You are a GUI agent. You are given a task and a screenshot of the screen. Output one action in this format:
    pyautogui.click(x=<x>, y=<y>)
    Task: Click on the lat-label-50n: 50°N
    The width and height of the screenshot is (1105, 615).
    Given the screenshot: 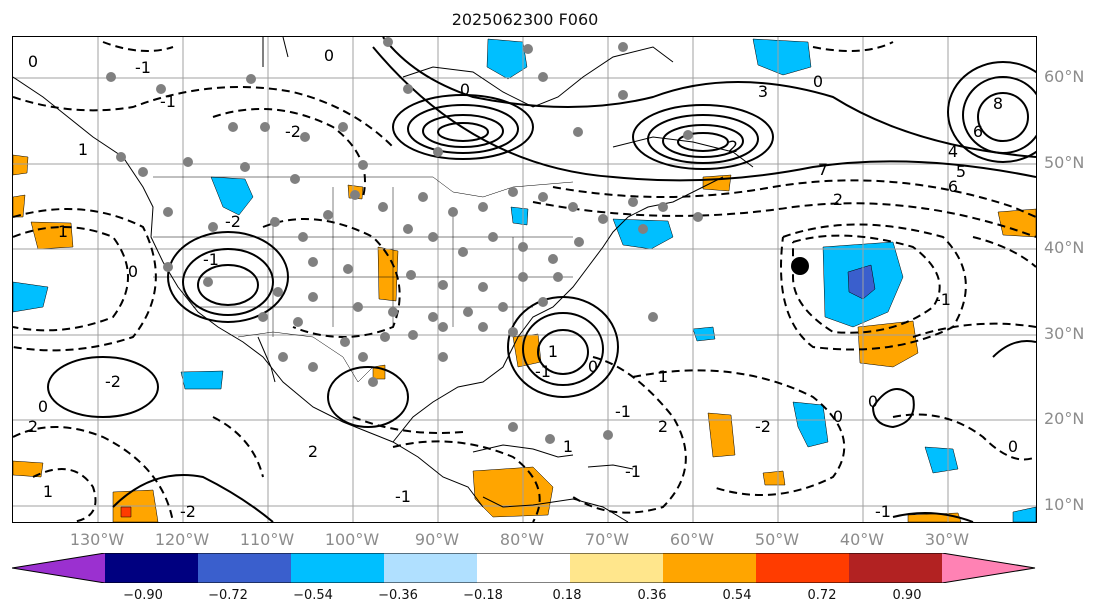 What is the action you would take?
    pyautogui.click(x=1064, y=162)
    